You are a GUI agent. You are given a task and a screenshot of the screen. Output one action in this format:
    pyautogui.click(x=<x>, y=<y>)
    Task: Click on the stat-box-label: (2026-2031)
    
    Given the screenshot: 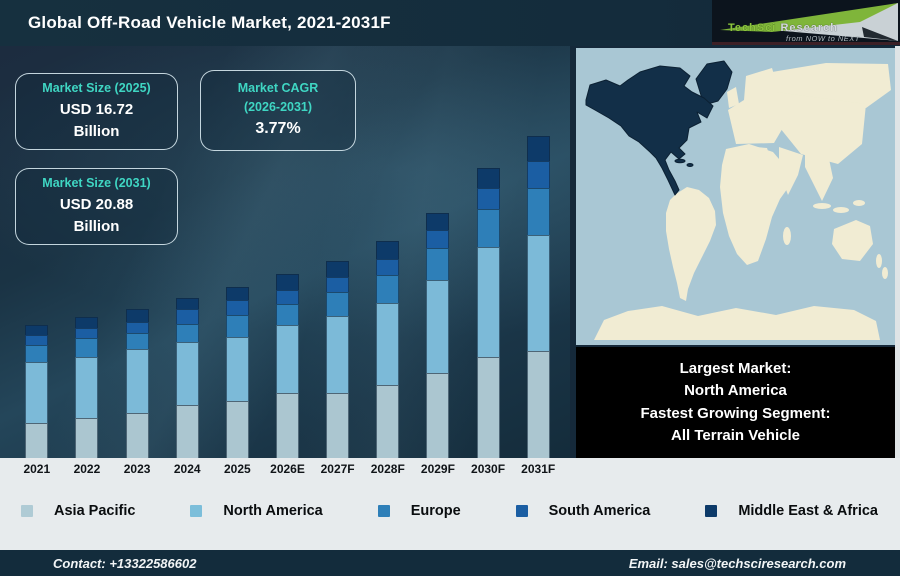 What is the action you would take?
    pyautogui.click(x=278, y=107)
    